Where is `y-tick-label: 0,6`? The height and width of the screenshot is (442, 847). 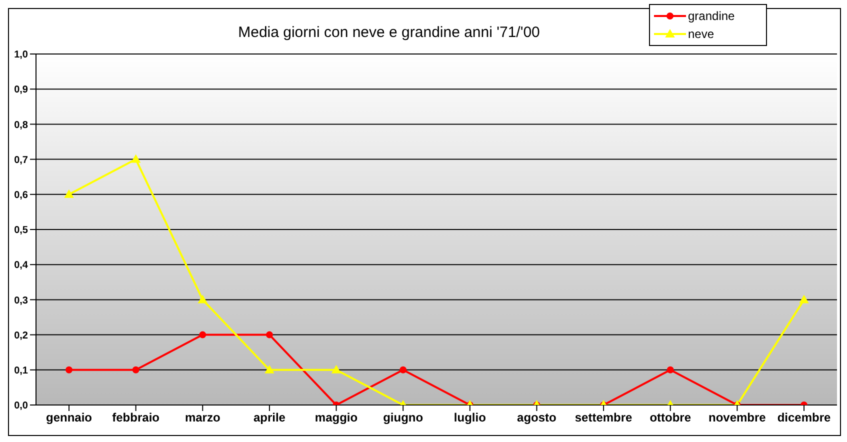
y-tick-label: 0,6 is located at coordinates (21, 195).